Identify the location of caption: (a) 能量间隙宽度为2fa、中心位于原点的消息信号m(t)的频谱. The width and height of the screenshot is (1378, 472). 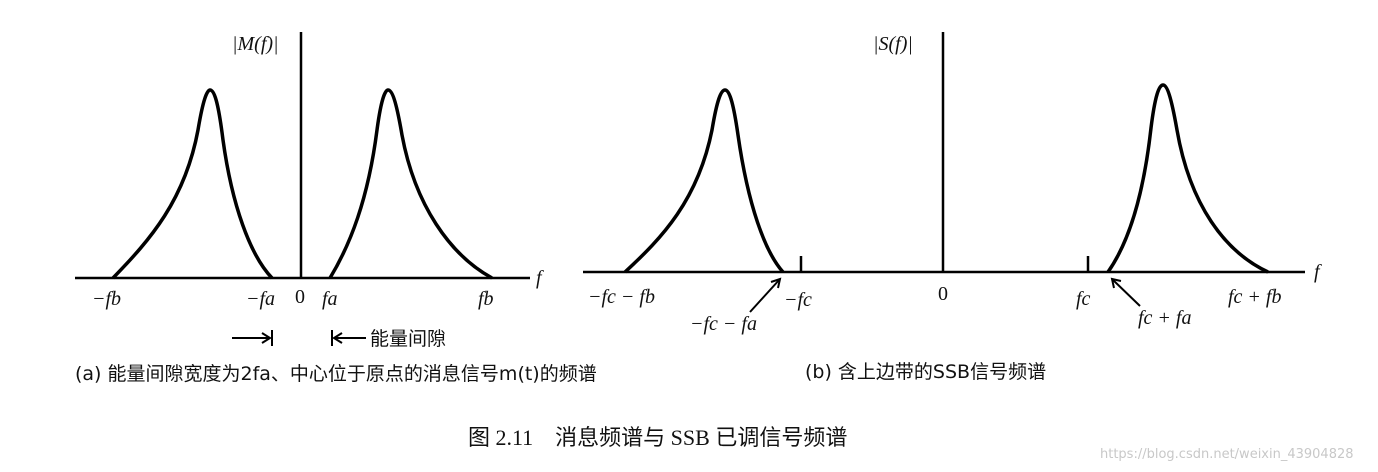
(336, 374).